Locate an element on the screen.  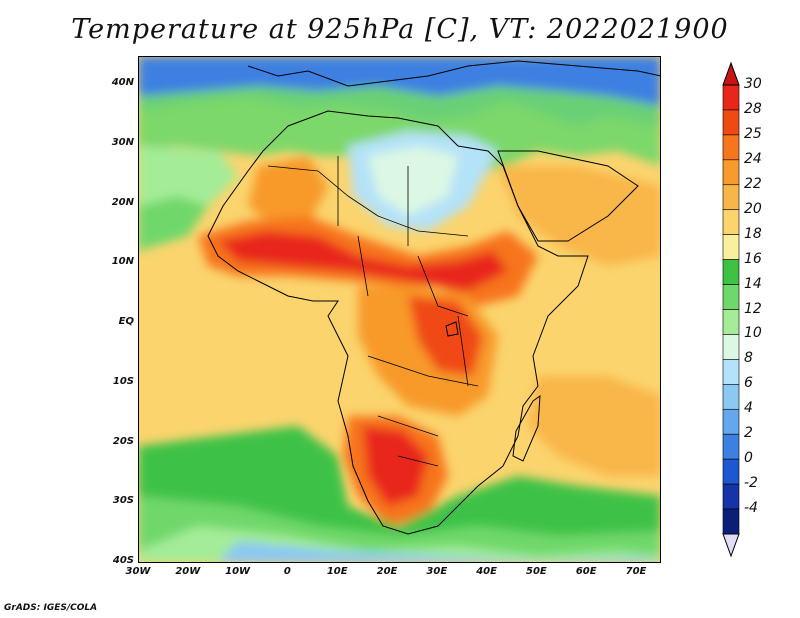
colorbar-label: -2 is located at coordinates (751, 483).